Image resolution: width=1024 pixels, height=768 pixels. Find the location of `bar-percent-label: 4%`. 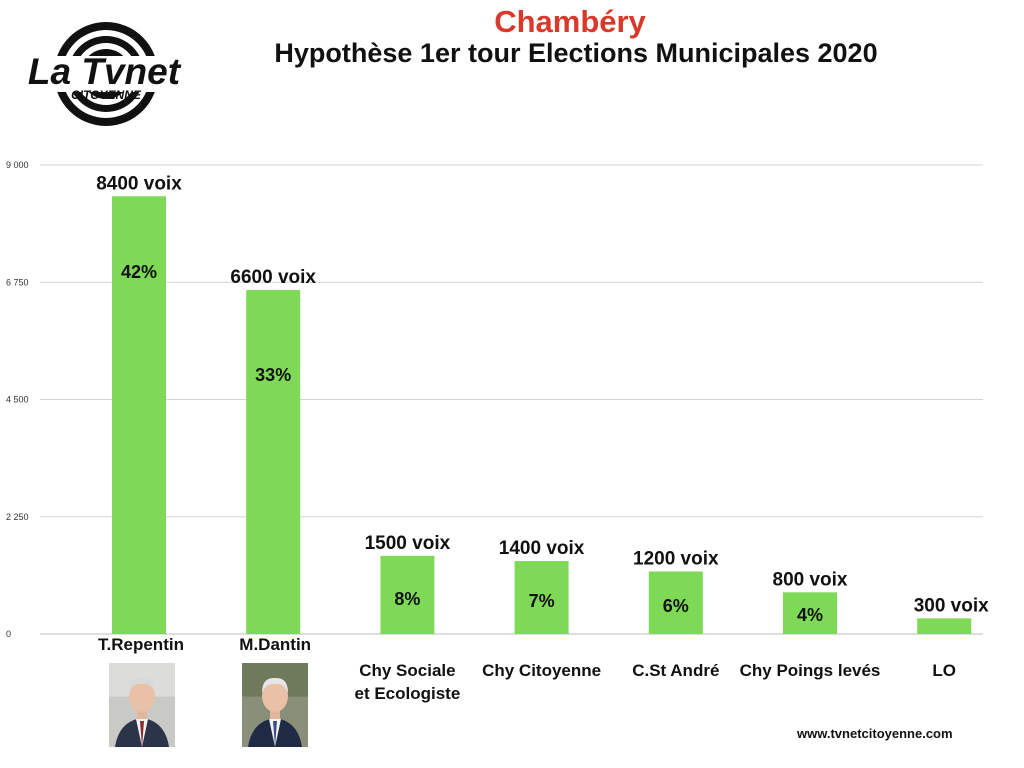

bar-percent-label: 4% is located at coordinates (810, 615).